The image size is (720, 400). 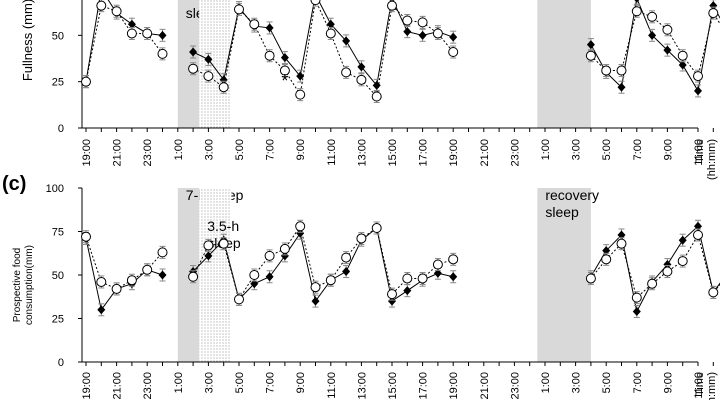 What do you see at coordinates (58, 276) in the screenshot?
I see `y-tick-label: 50` at bounding box center [58, 276].